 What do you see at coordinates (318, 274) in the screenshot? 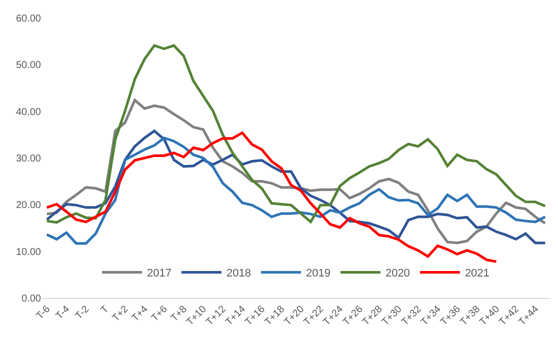
I see `legend-label: 2019` at bounding box center [318, 274].